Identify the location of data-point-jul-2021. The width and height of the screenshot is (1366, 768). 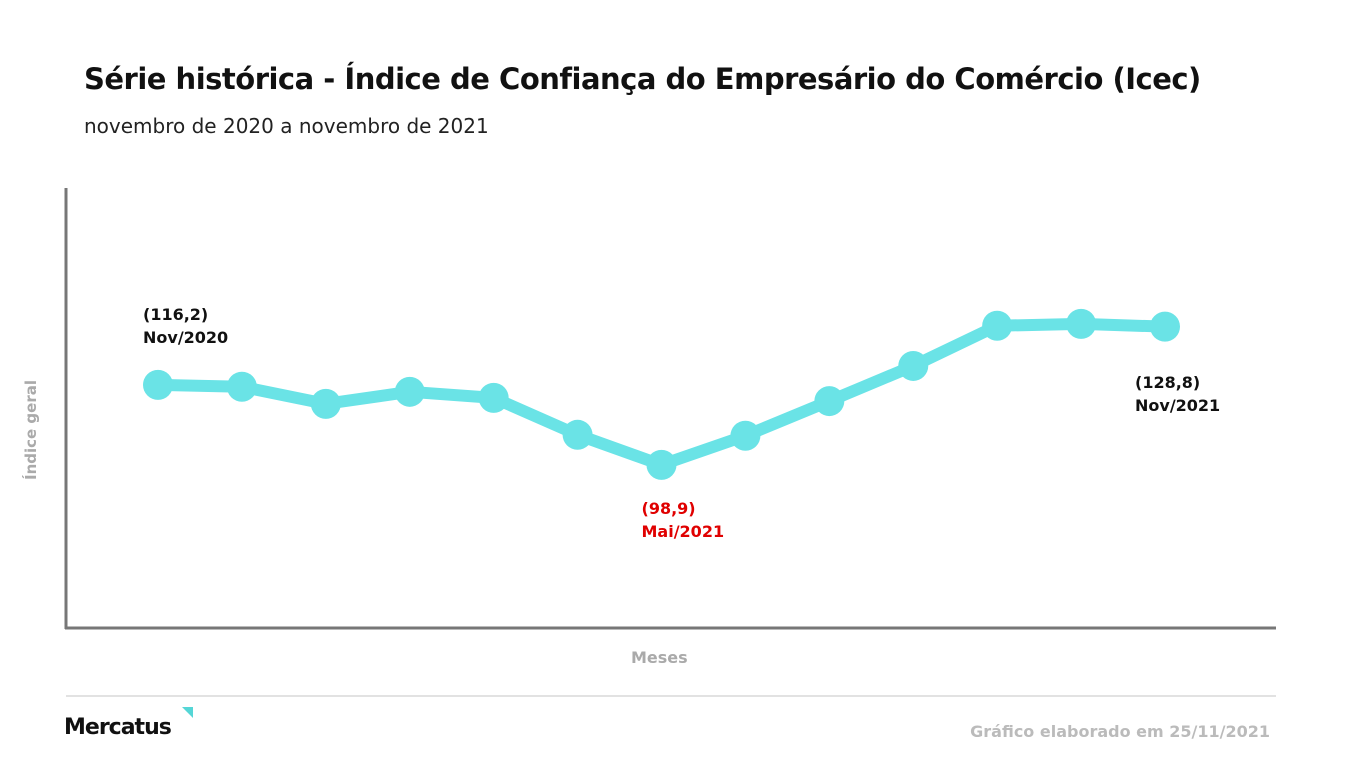
(829, 401).